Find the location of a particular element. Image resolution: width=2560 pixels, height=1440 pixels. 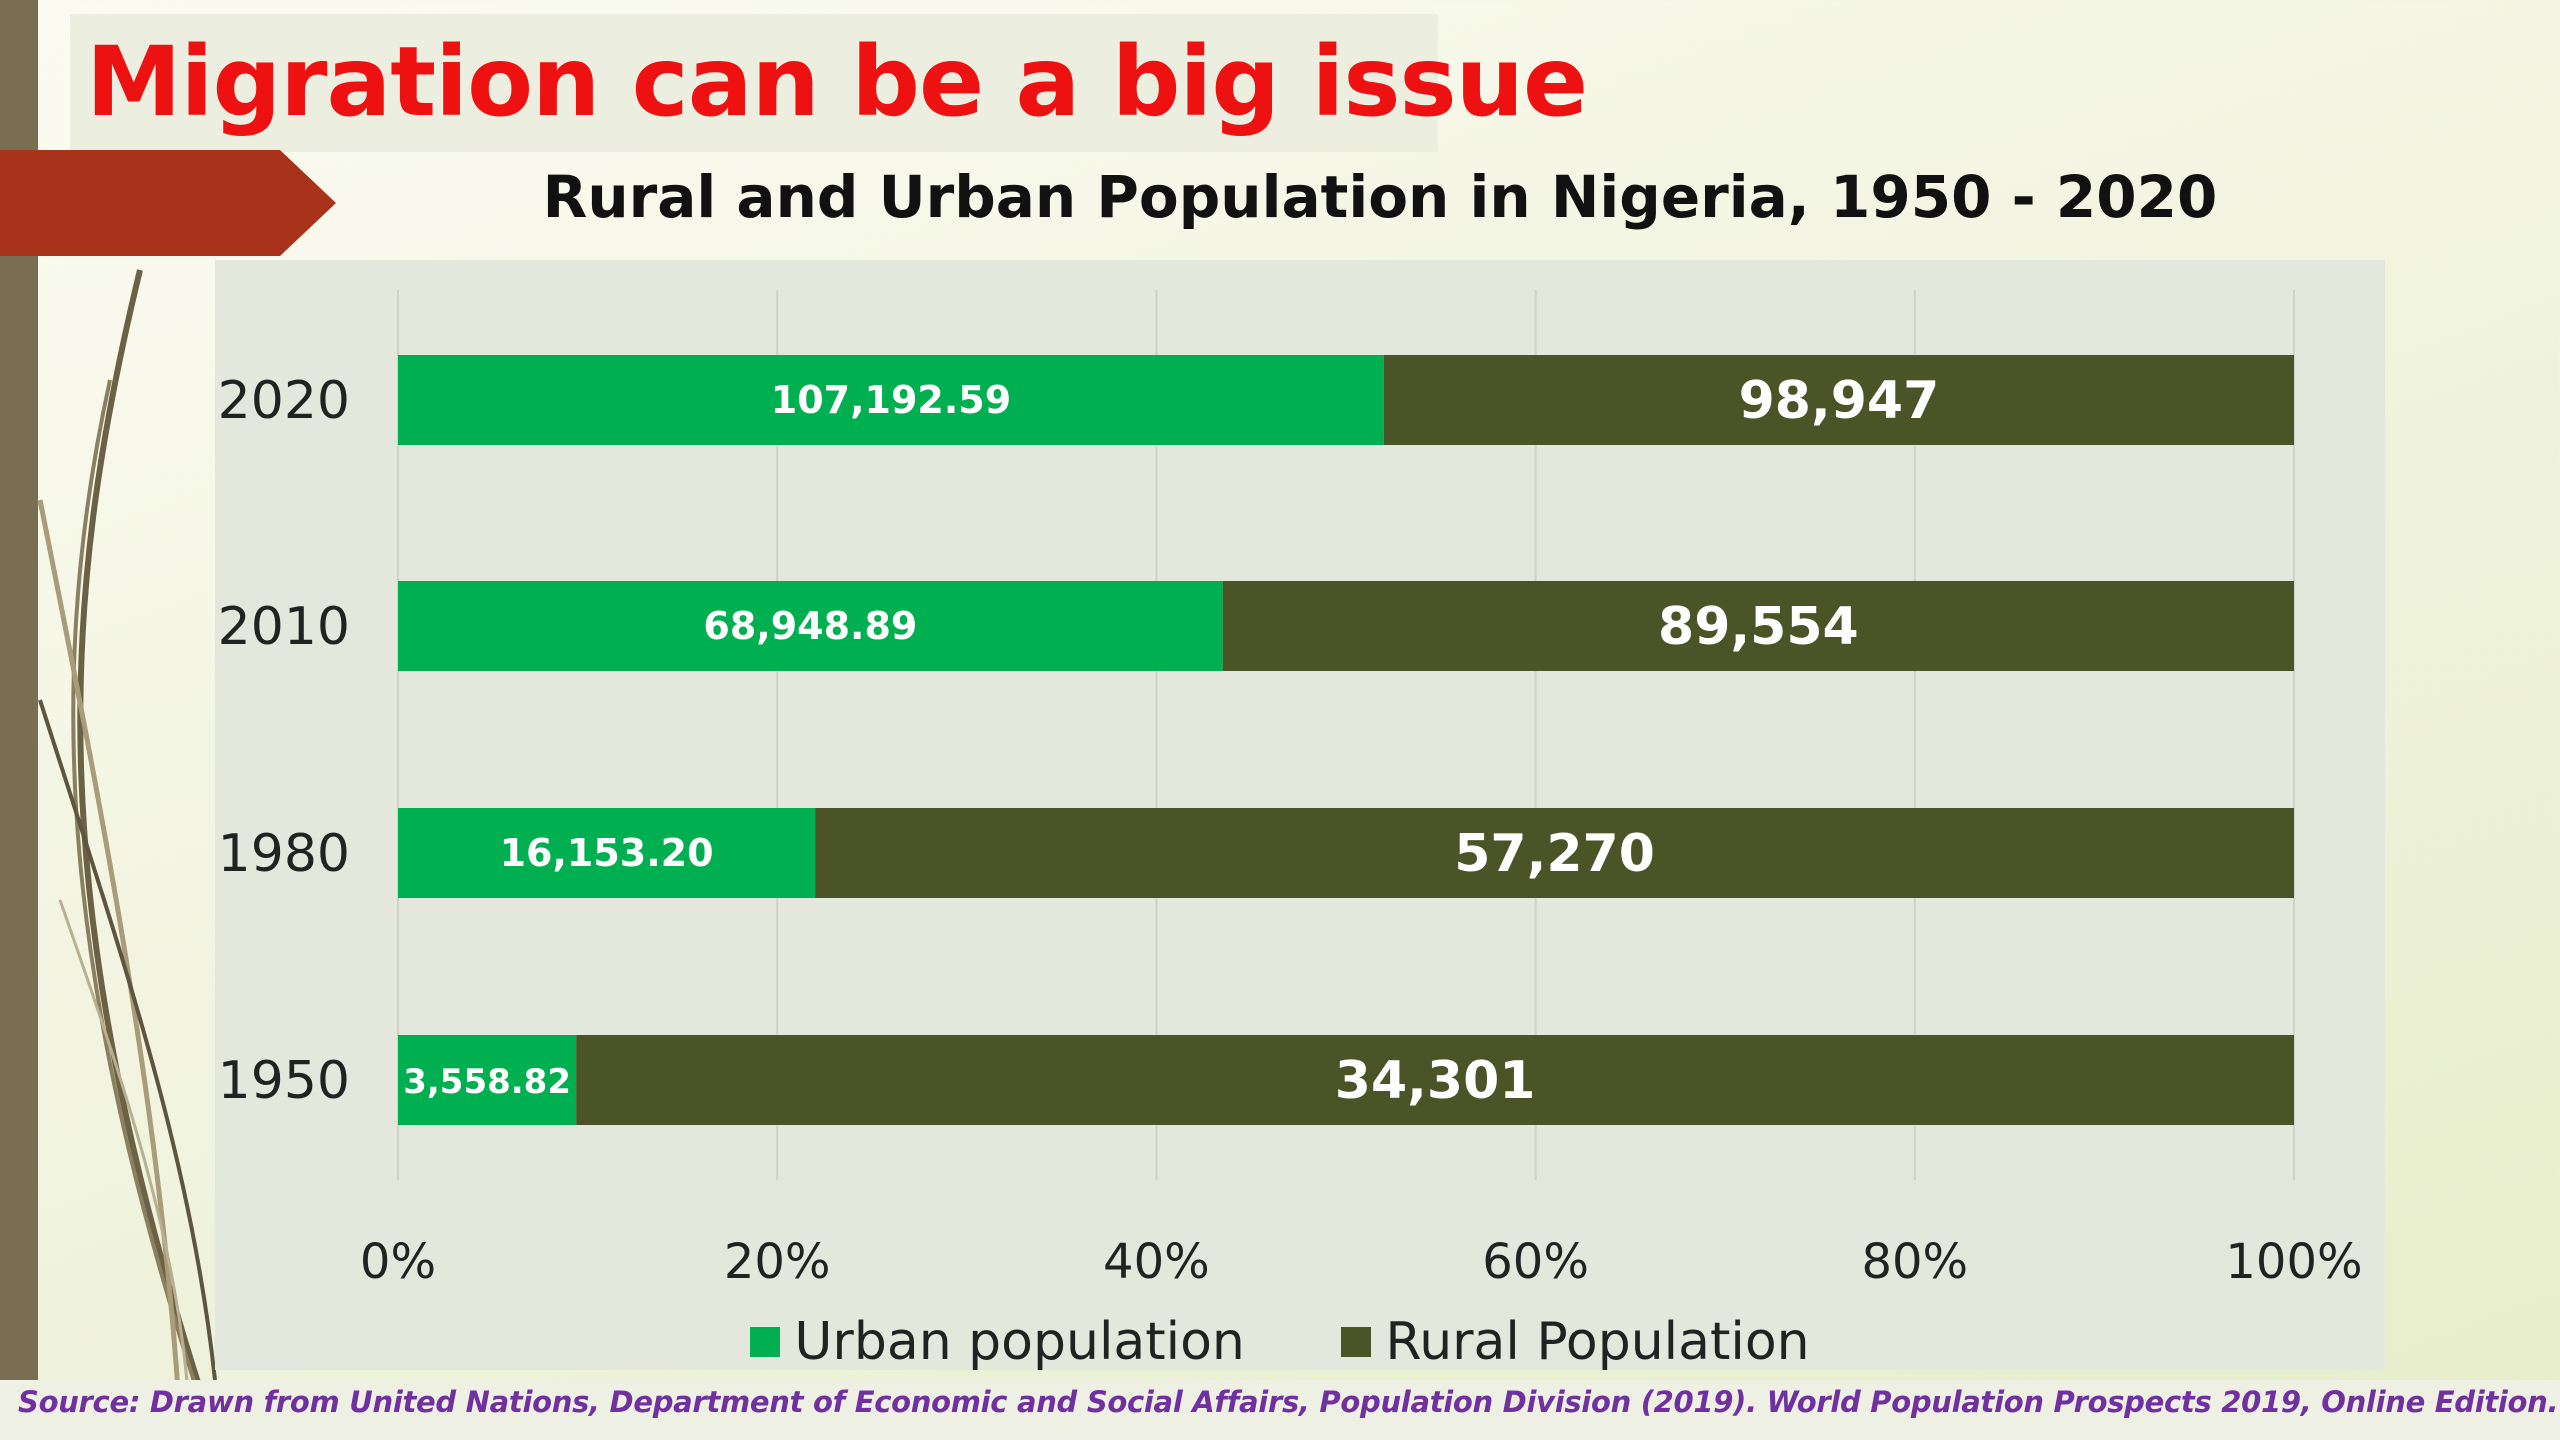

y-category-label: 2020 is located at coordinates (284, 401).